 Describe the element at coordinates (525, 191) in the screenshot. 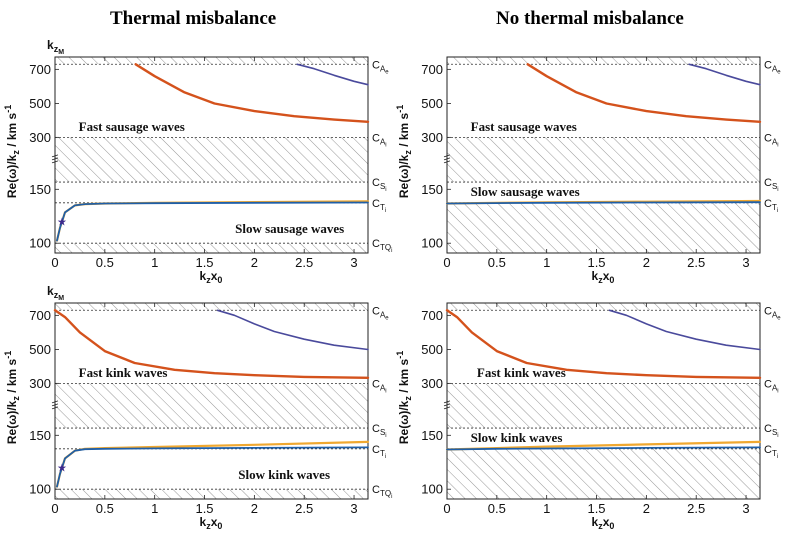

I see `region-label: Slow sausage waves` at that location.